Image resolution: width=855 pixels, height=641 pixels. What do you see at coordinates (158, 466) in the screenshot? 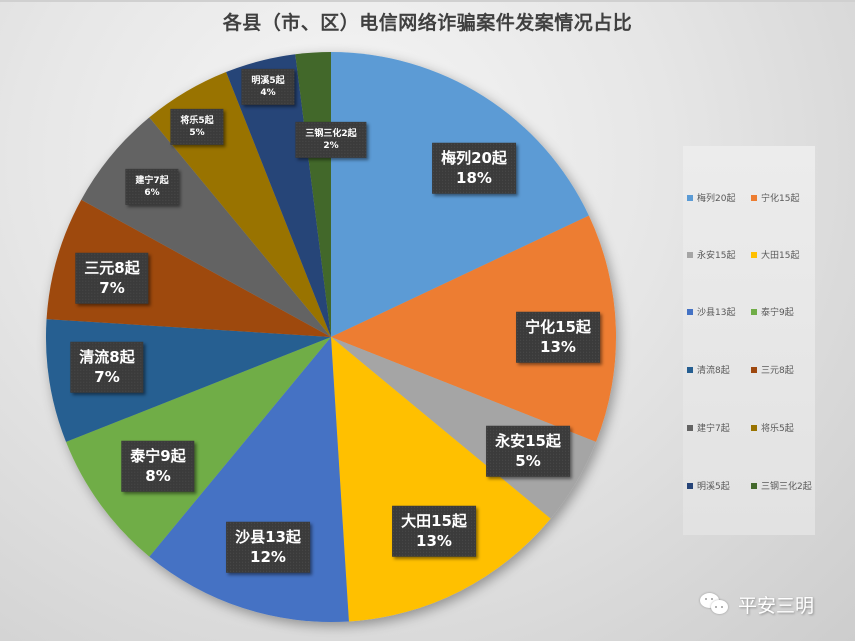
I see `data-label: 泰宁9起 8%` at bounding box center [158, 466].